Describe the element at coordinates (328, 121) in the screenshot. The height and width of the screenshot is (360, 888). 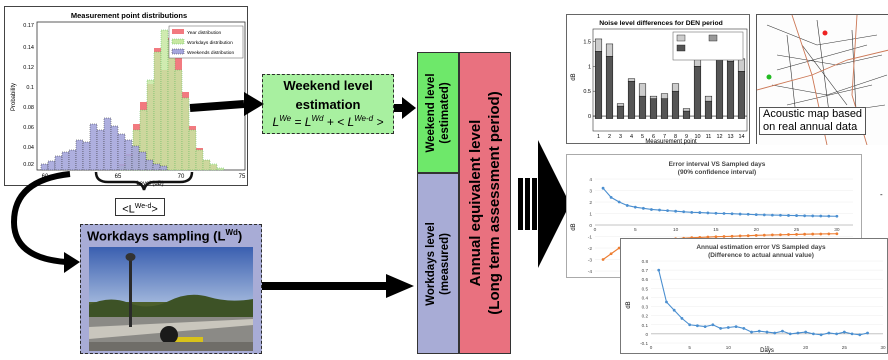
I see `weekend-estimation-formula: LWe = LWd + < LWe-d >` at that location.